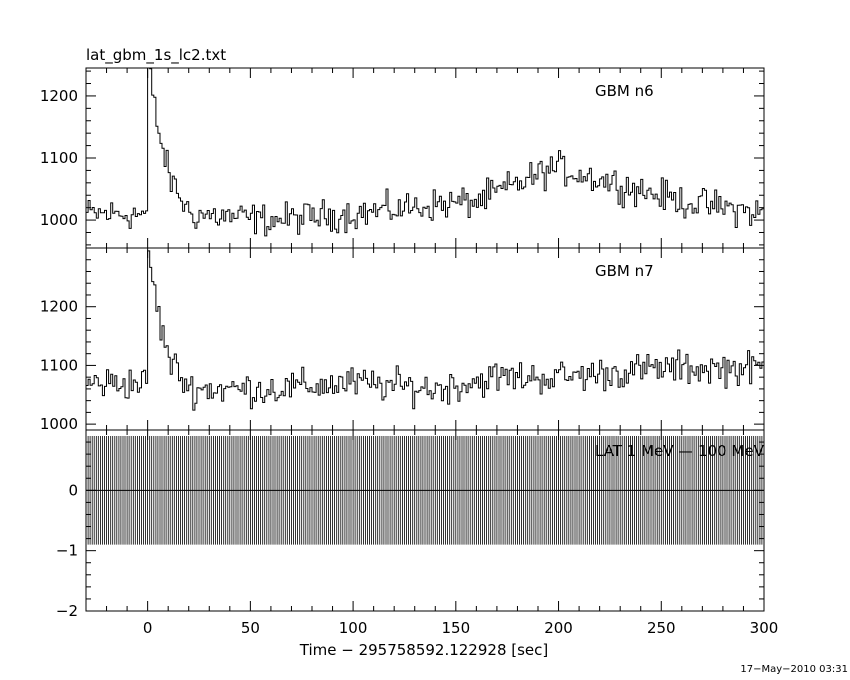 The width and height of the screenshot is (850, 680). What do you see at coordinates (661, 628) in the screenshot?
I see `x-tick-label: 250` at bounding box center [661, 628].